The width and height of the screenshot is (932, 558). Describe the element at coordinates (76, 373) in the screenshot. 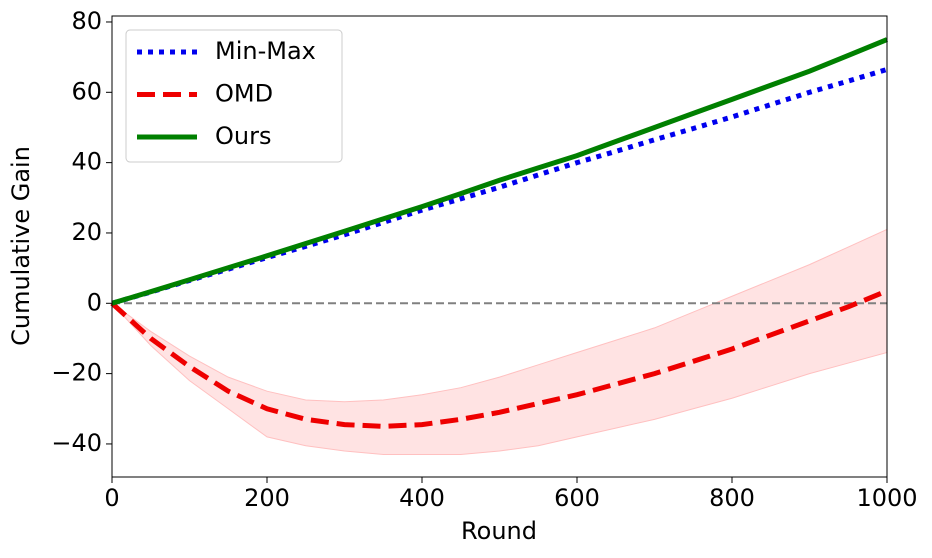

I see `y-tick-label: −20` at that location.